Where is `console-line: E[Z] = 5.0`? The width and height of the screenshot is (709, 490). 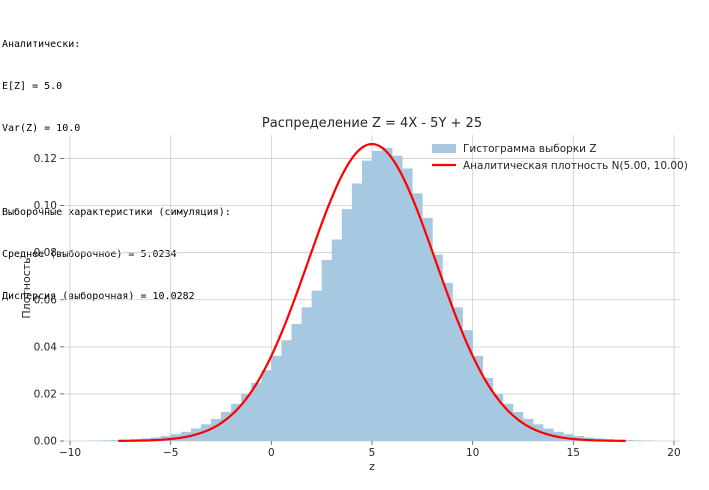 console-line: E[Z] = 5.0 is located at coordinates (32, 86).